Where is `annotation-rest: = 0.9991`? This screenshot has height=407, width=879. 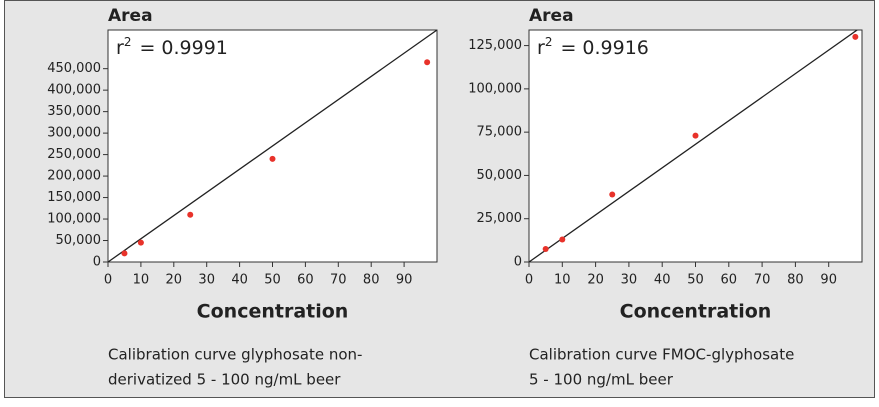
annotation-rest: = 0.9991 is located at coordinates (183, 48).